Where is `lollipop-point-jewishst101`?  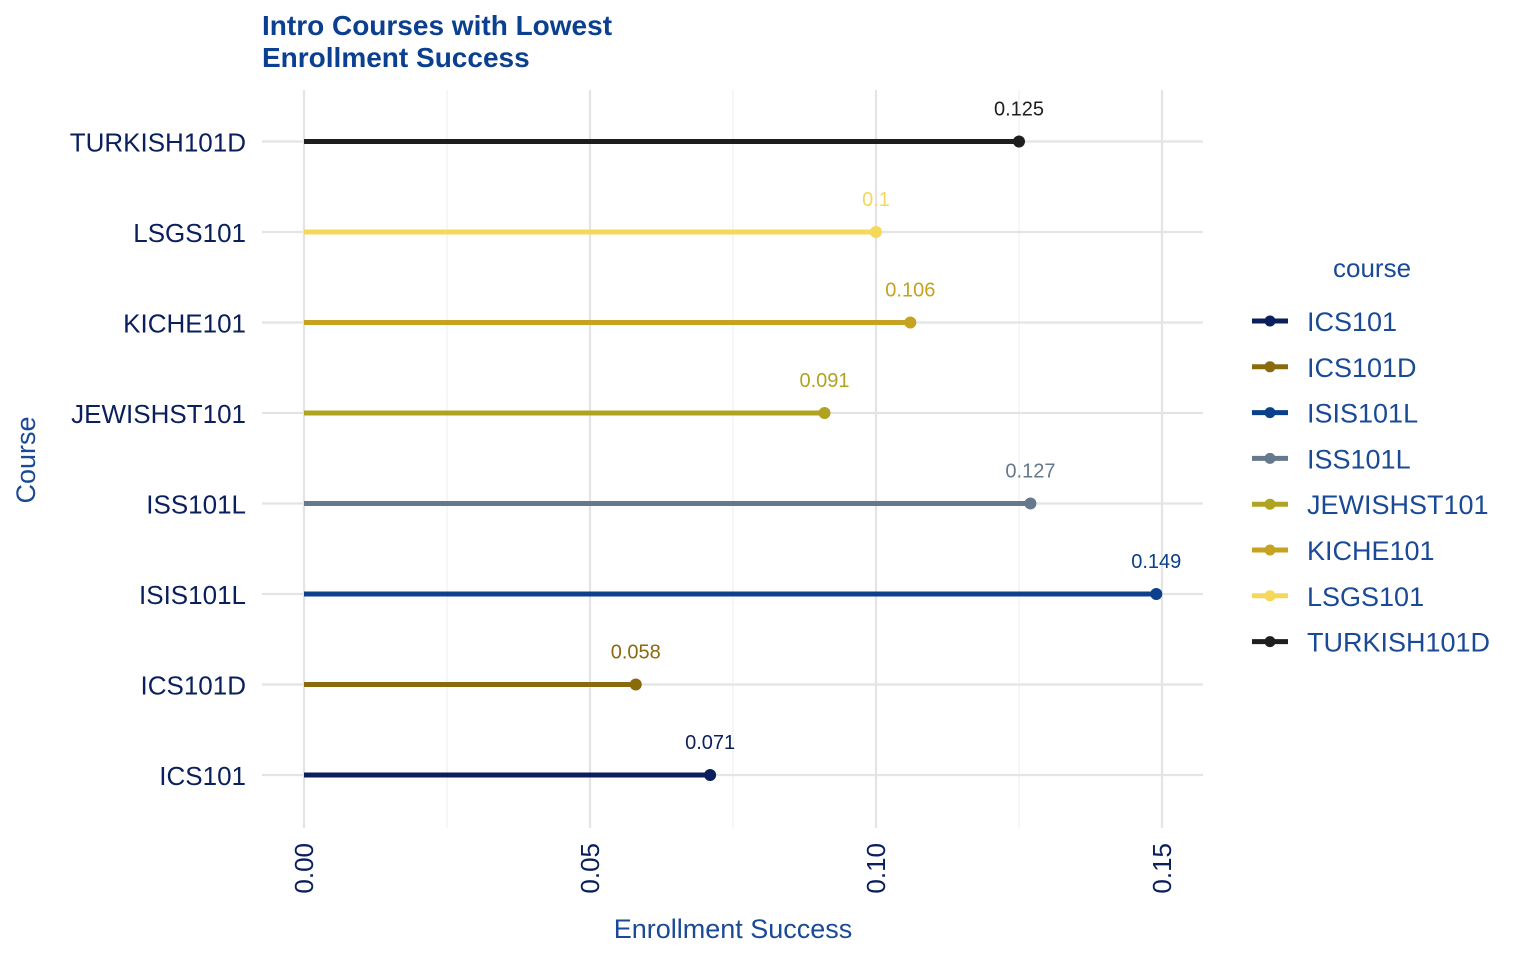
lollipop-point-jewishst101 is located at coordinates (824, 413).